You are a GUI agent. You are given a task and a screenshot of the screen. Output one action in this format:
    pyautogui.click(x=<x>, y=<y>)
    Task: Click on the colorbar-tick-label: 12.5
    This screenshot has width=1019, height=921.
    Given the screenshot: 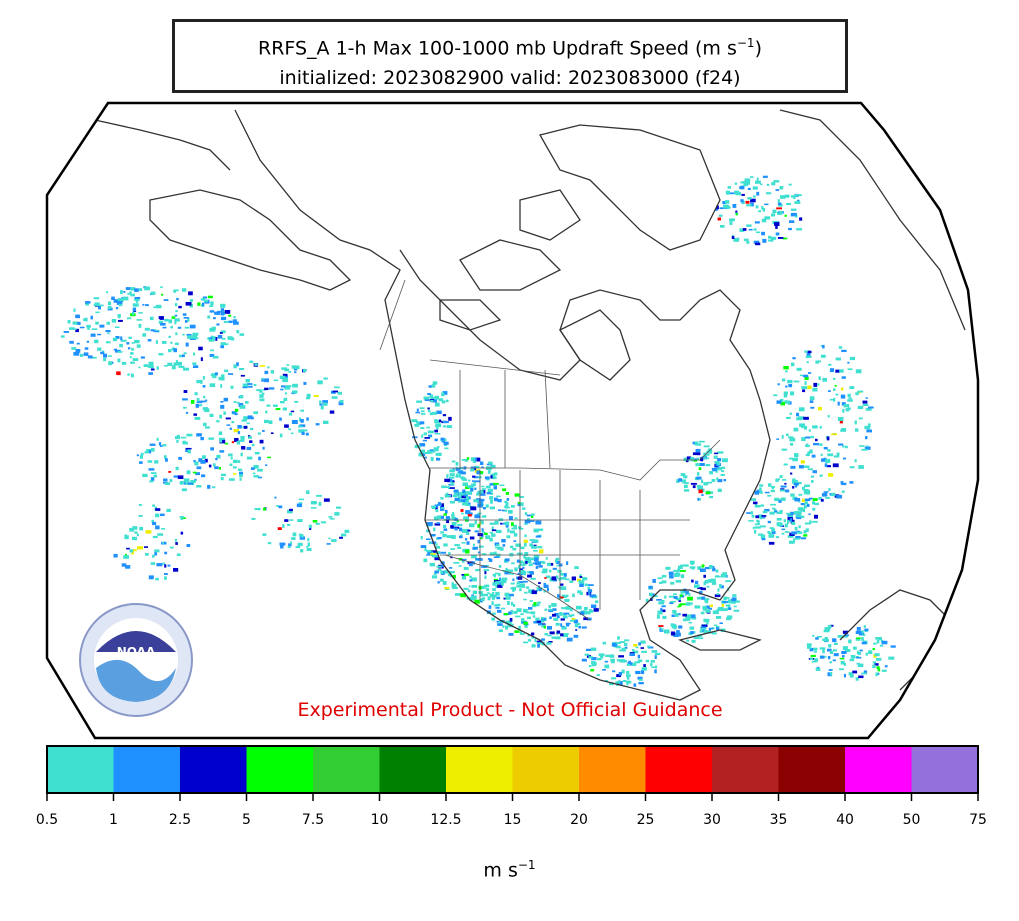 What is the action you would take?
    pyautogui.click(x=445, y=820)
    